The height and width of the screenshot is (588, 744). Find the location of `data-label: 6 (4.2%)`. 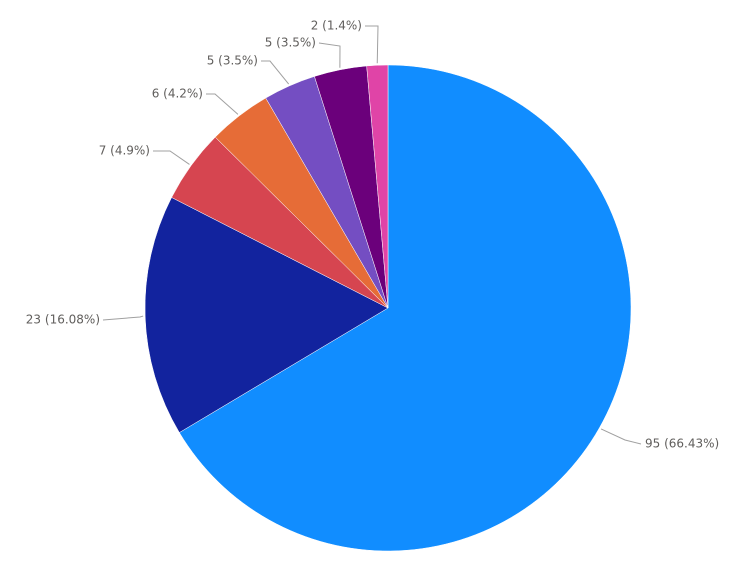

data-label: 6 (4.2%) is located at coordinates (177, 94).